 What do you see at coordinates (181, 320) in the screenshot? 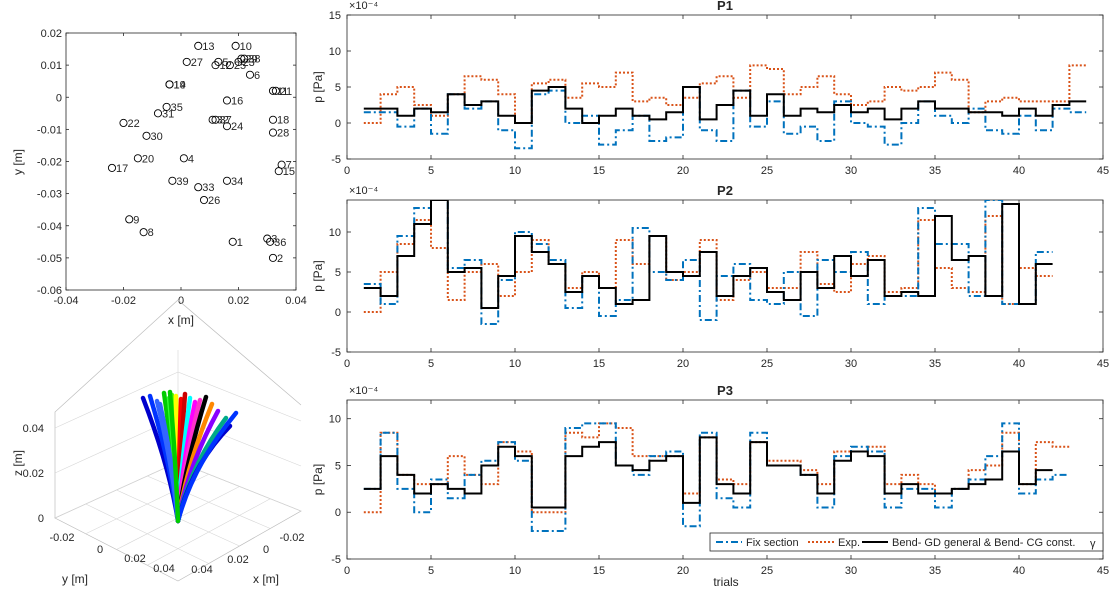
I see `scatter-xlabel: x [m]` at bounding box center [181, 320].